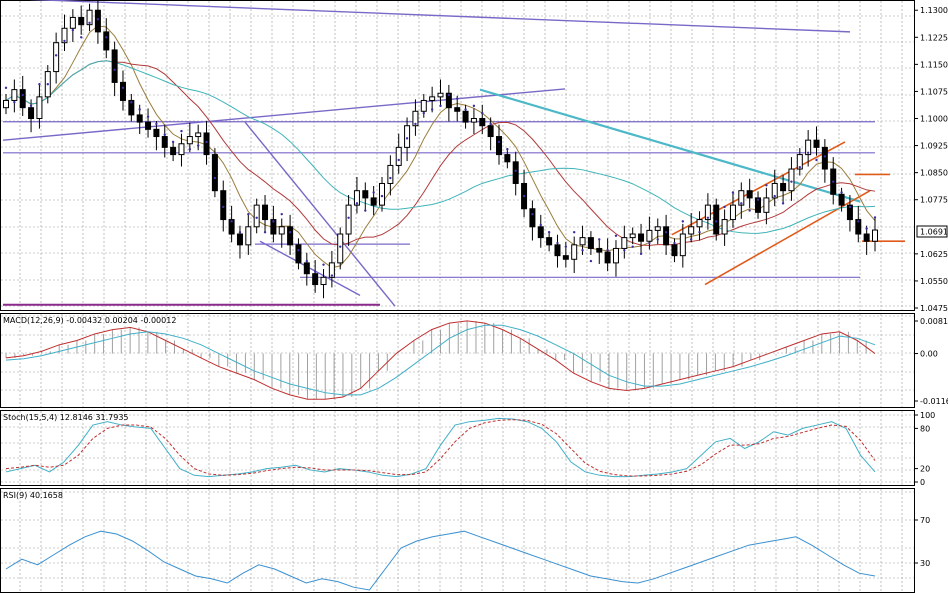  What do you see at coordinates (440, 560) in the screenshot?
I see `rsi-series` at bounding box center [440, 560].